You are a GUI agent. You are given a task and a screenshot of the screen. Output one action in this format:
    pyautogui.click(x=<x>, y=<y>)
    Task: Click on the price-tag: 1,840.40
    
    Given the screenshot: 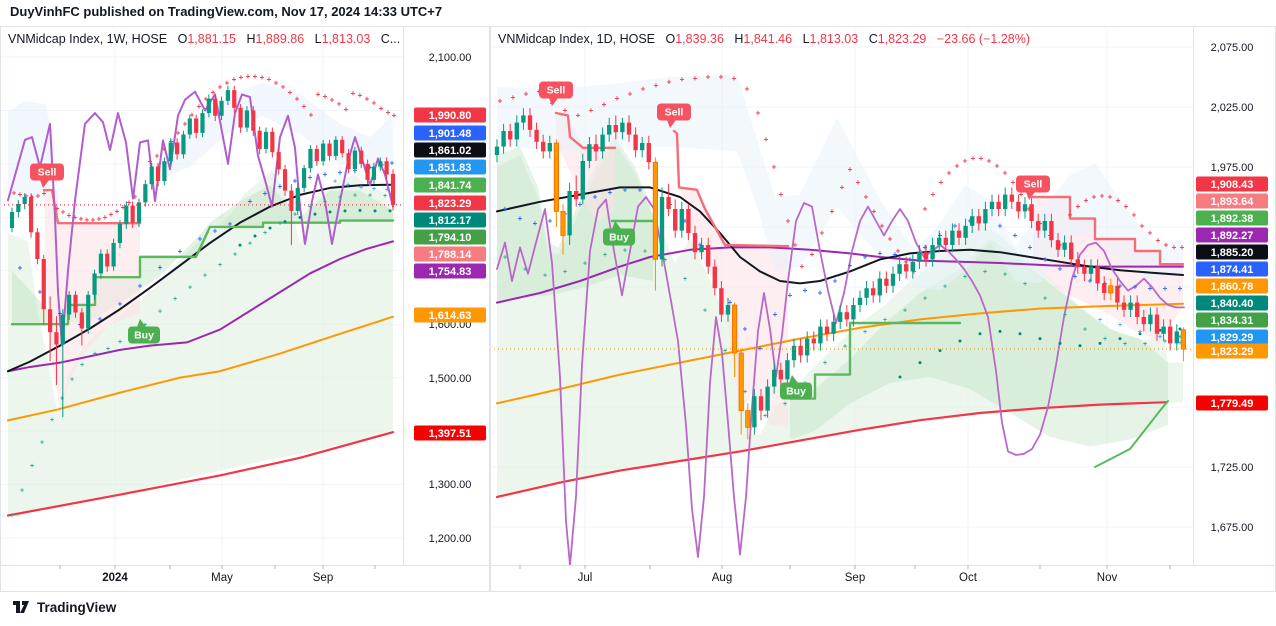 What is the action you would take?
    pyautogui.click(x=1232, y=303)
    